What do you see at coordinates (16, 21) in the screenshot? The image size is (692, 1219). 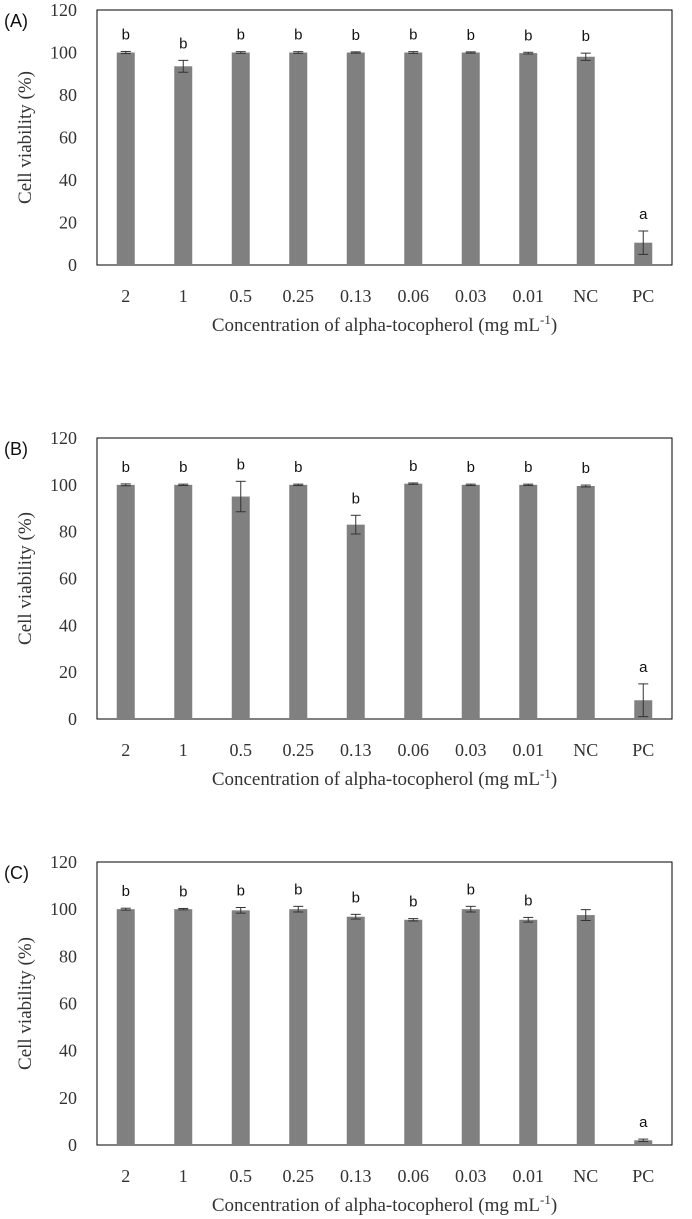 I see `panel-label: (A)` at bounding box center [16, 21].